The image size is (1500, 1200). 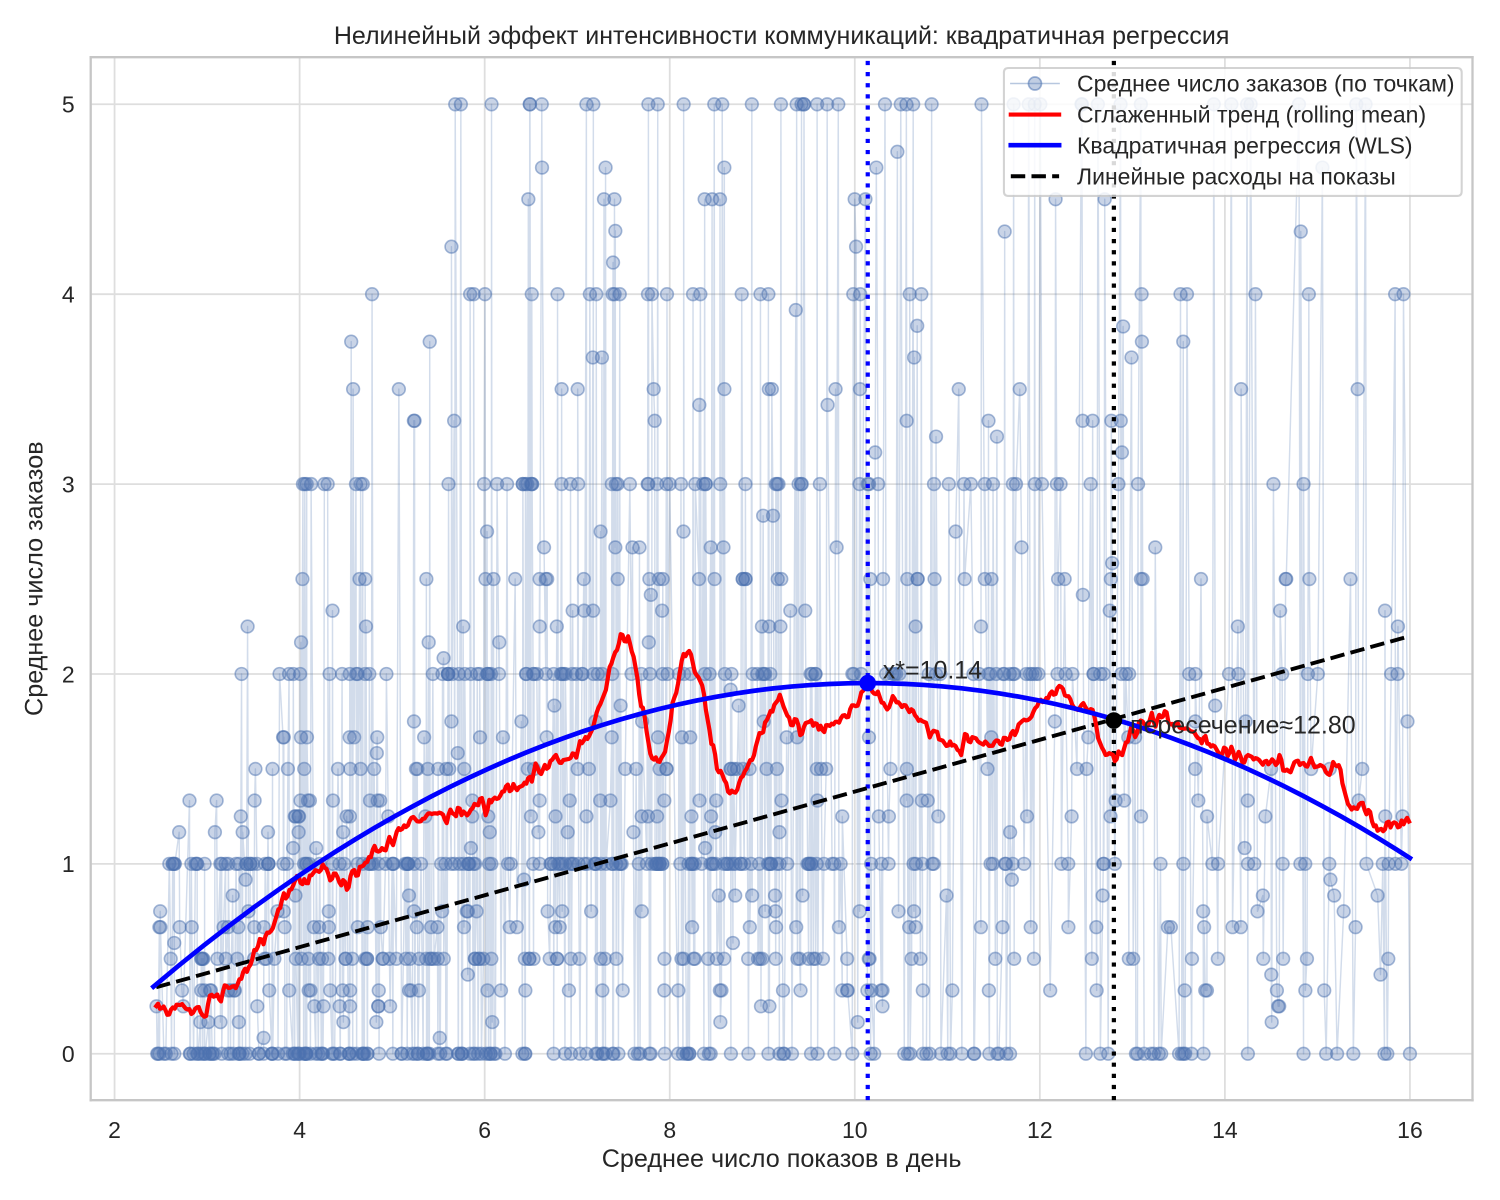 What do you see at coordinates (1236, 176) in the screenshot?
I see `svg-text: Линейные расходы на показы` at bounding box center [1236, 176].